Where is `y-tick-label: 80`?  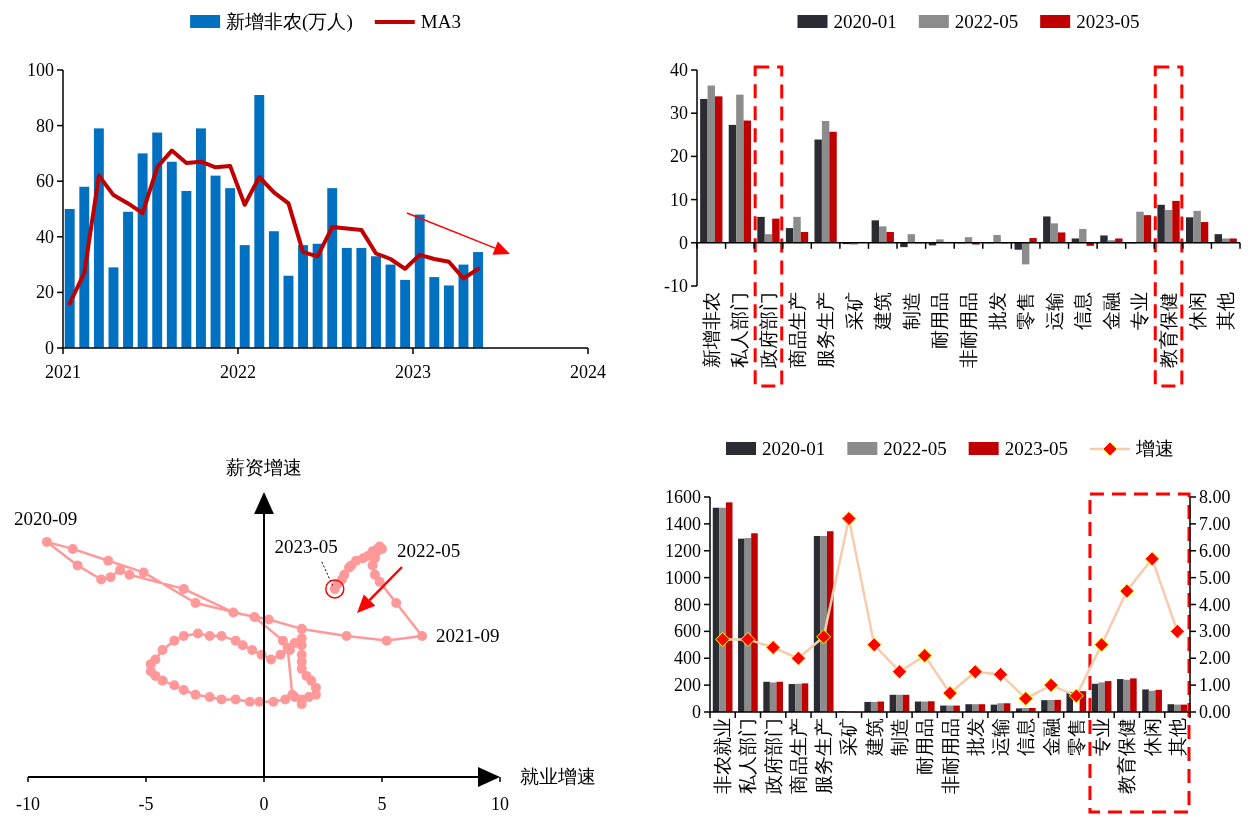
y-tick-label: 80 is located at coordinates (45, 125).